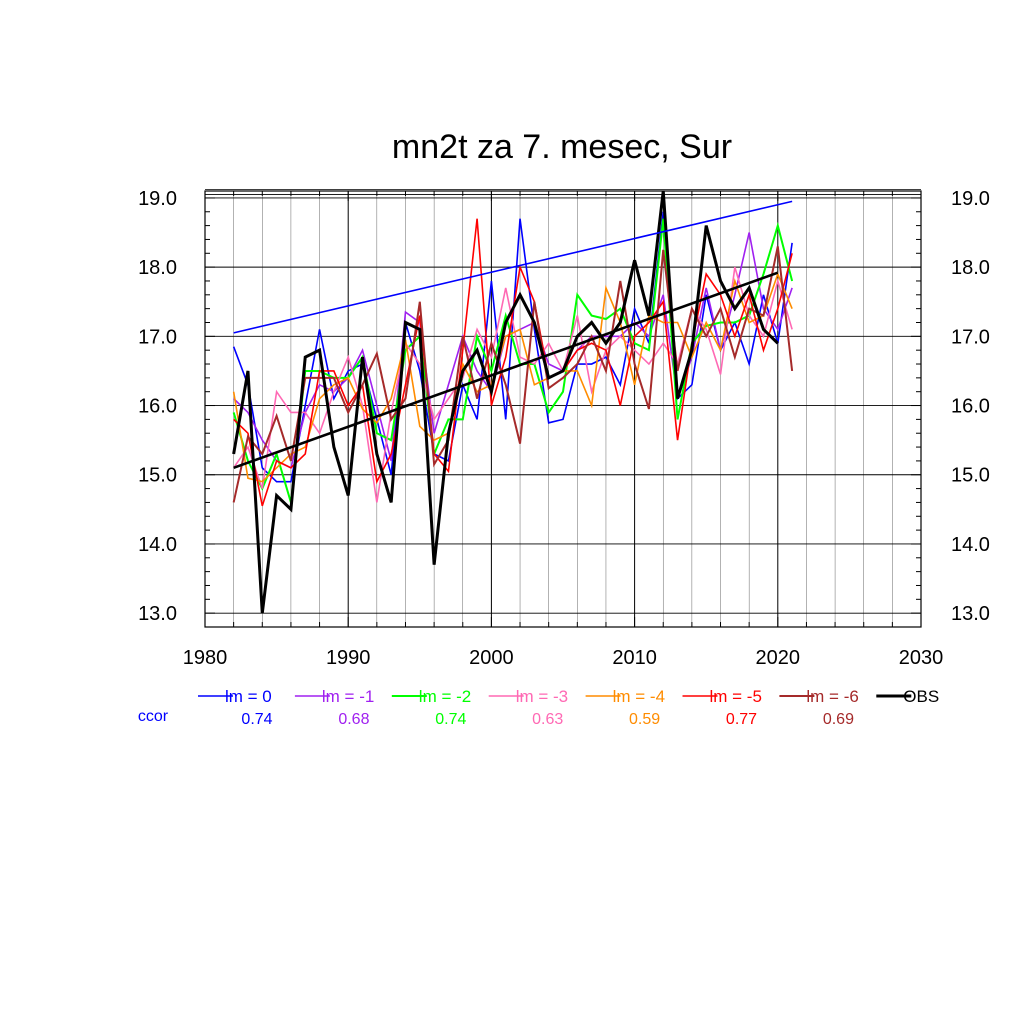 This screenshot has width=1024, height=1024. What do you see at coordinates (205, 658) in the screenshot?
I see `x-tick-label: 1980` at bounding box center [205, 658].